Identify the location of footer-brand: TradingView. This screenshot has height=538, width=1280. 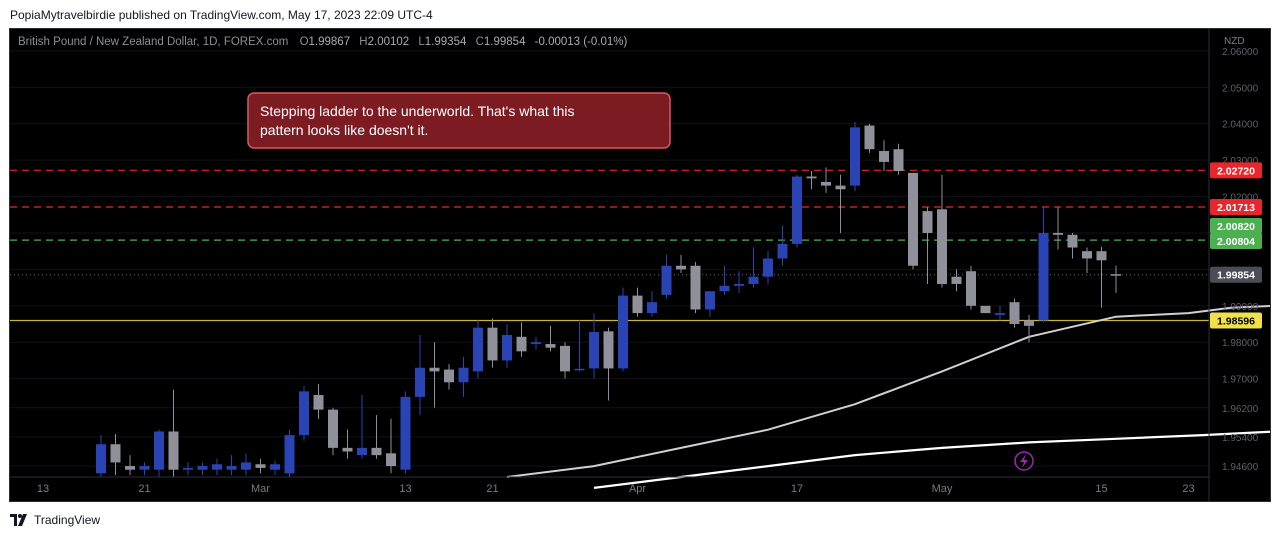
(55, 520).